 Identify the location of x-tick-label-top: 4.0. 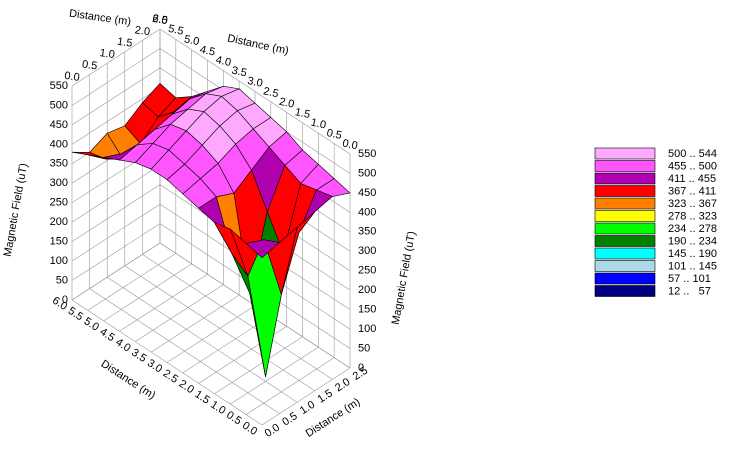
(223, 61).